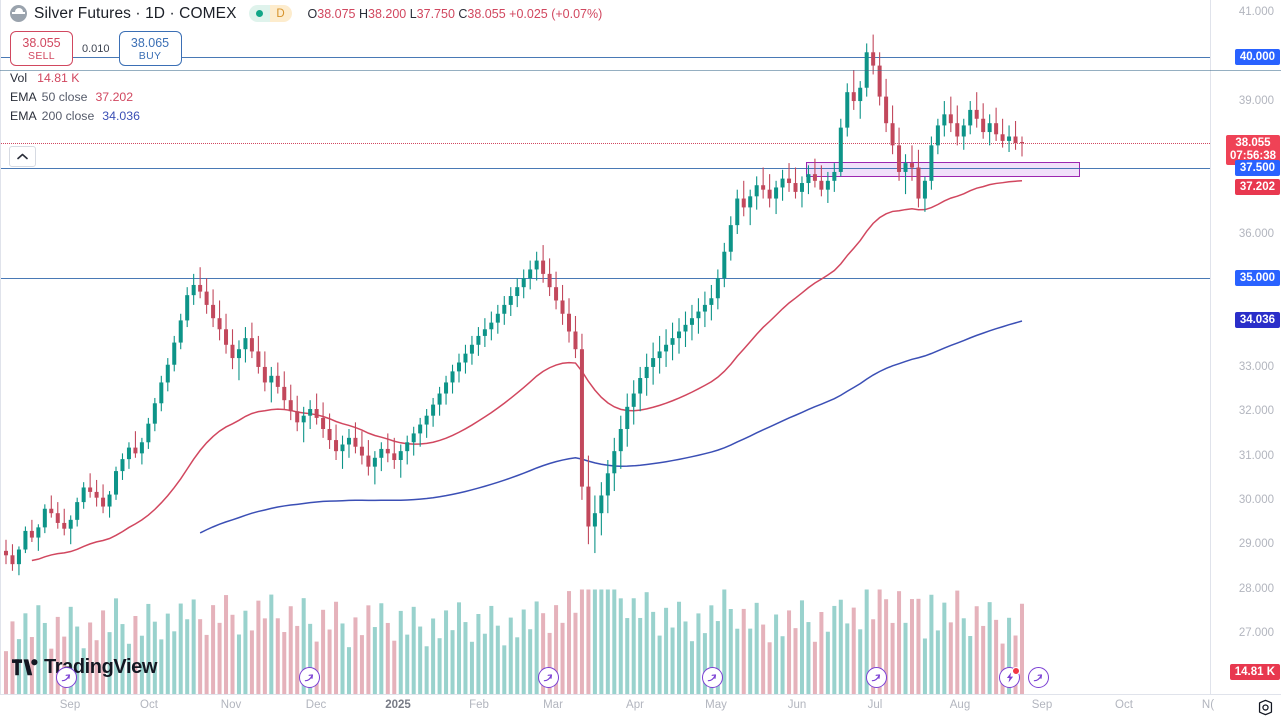 This screenshot has height=721, width=1281. What do you see at coordinates (316, 705) in the screenshot?
I see `time-tick-Dec: Dec` at bounding box center [316, 705].